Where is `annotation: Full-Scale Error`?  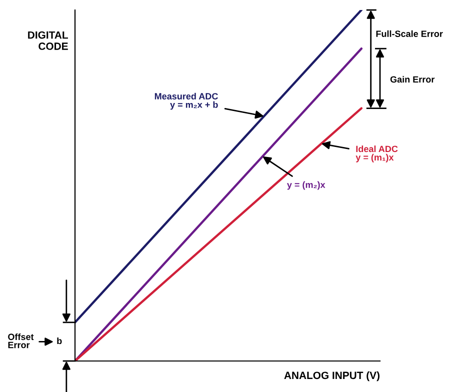
annotation: Full-Scale Error is located at coordinates (409, 33).